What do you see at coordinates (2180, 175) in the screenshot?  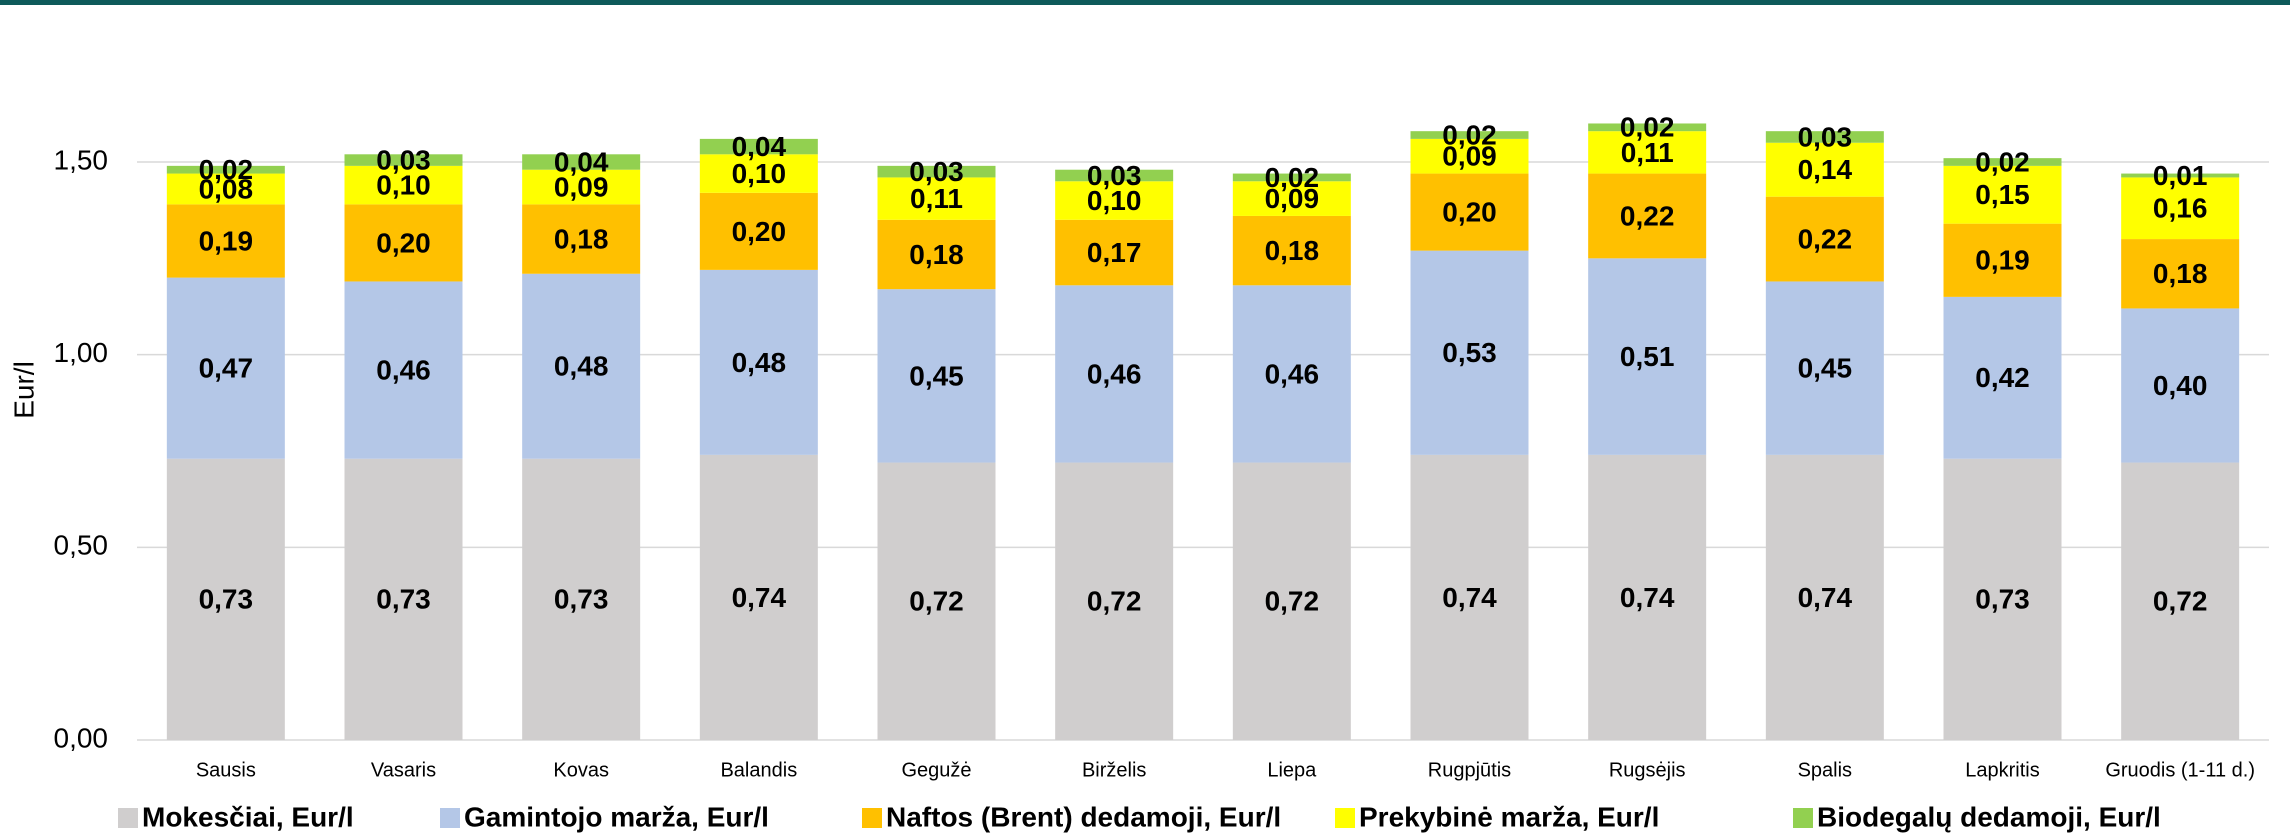 I see `data-label: 0,01` at bounding box center [2180, 175].